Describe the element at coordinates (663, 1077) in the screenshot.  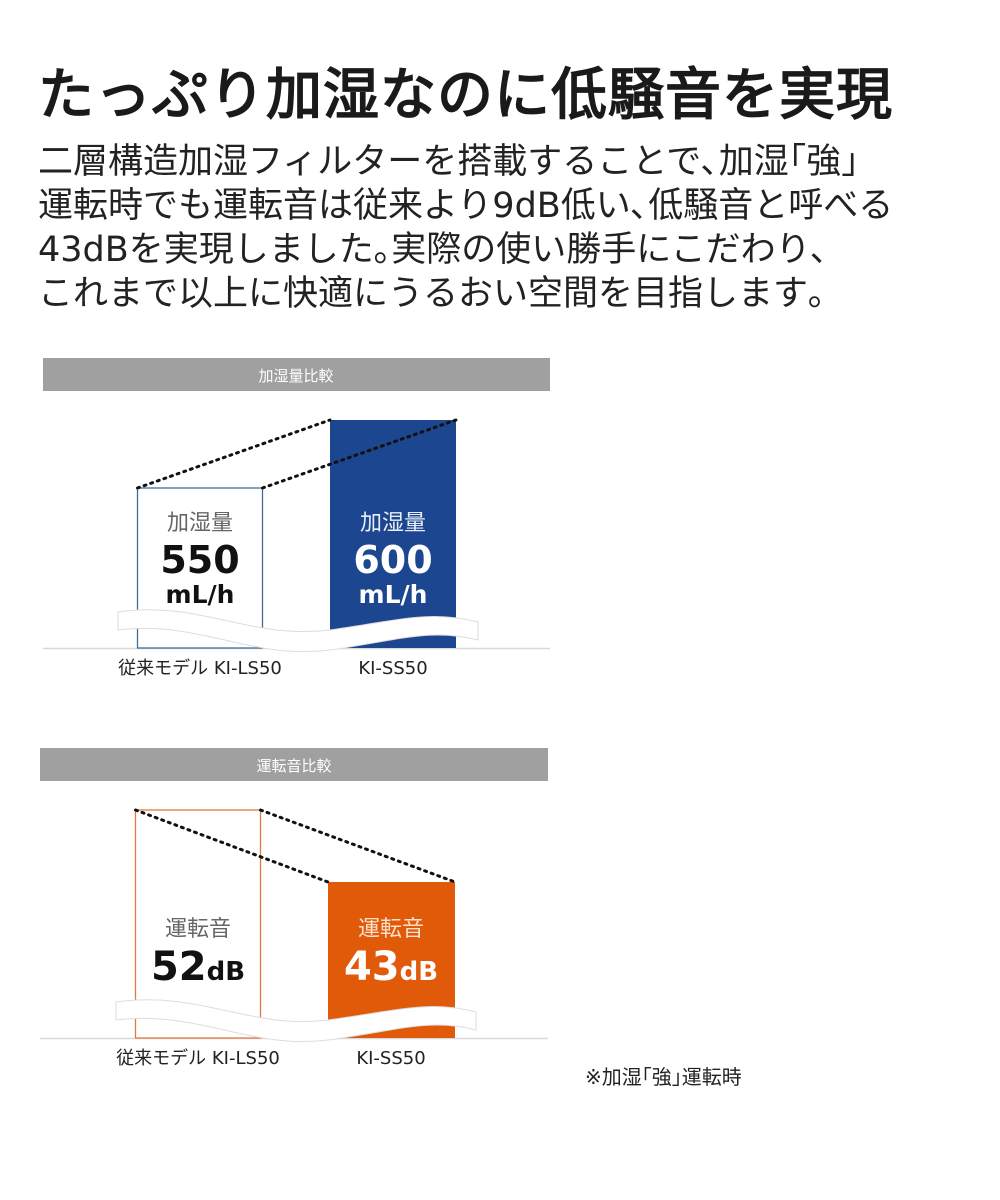
I see `footnote: ※加湿｢強｣運転時` at that location.